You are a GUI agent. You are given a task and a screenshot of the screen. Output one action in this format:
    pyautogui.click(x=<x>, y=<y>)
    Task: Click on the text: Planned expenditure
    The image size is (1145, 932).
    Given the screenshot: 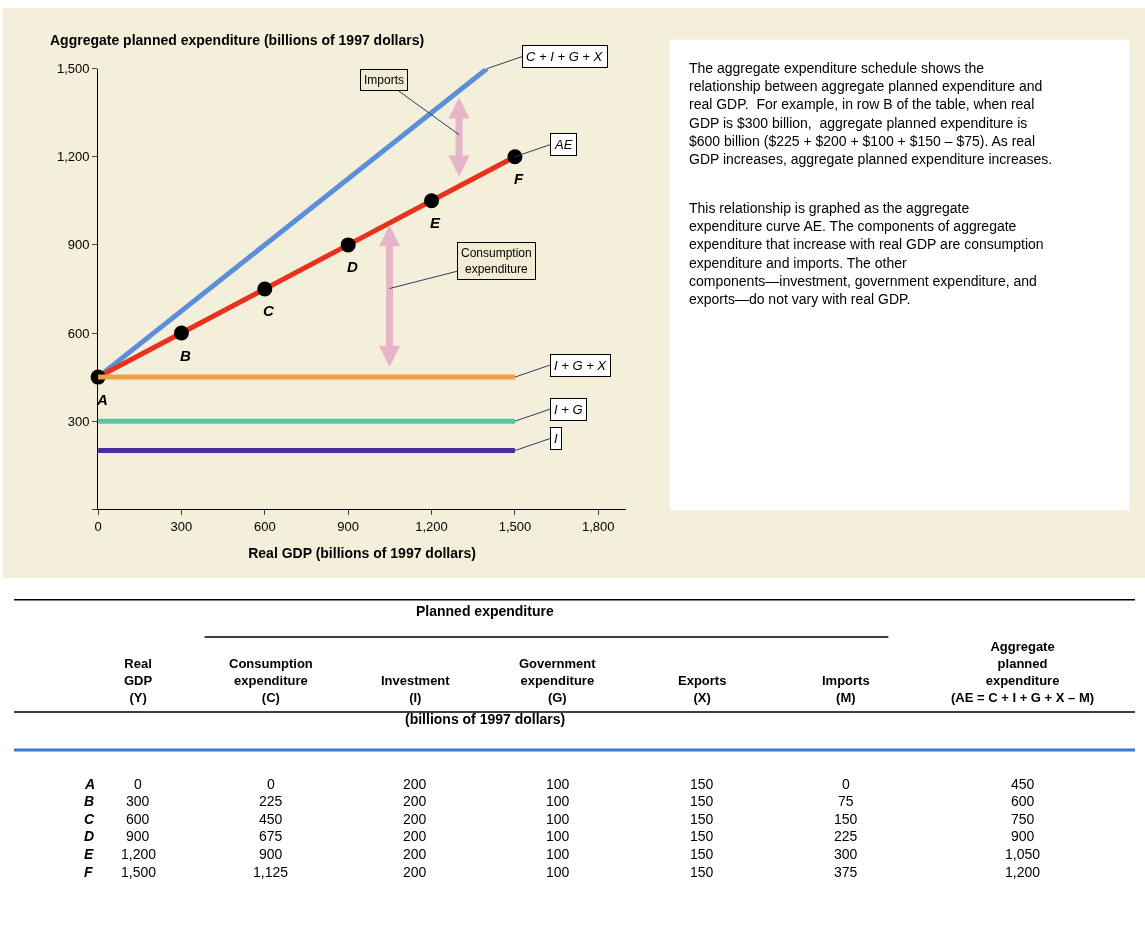 What is the action you would take?
    pyautogui.click(x=485, y=611)
    